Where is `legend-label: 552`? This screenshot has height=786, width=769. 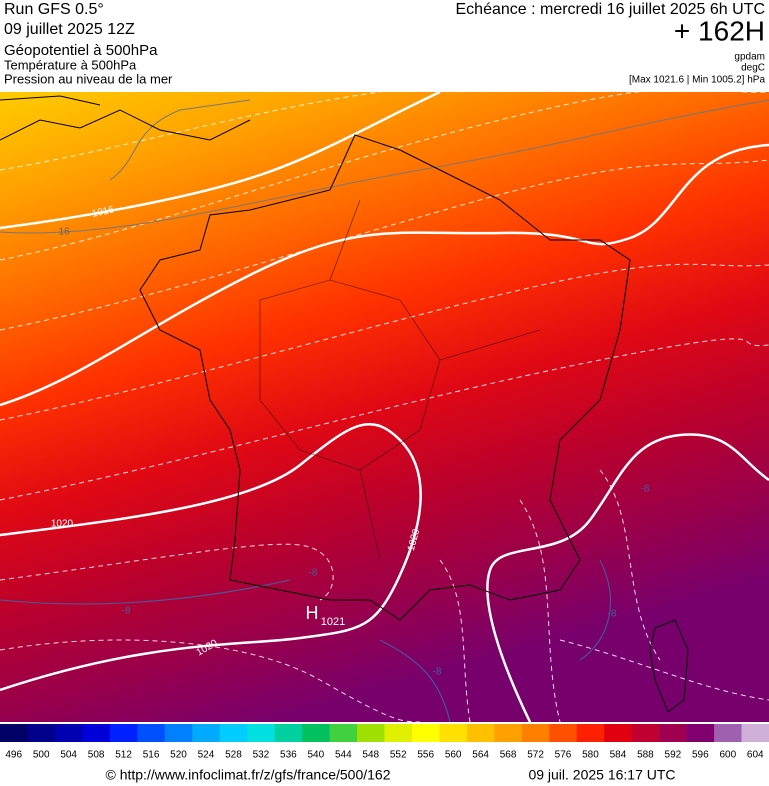 legend-label: 552 is located at coordinates (398, 755).